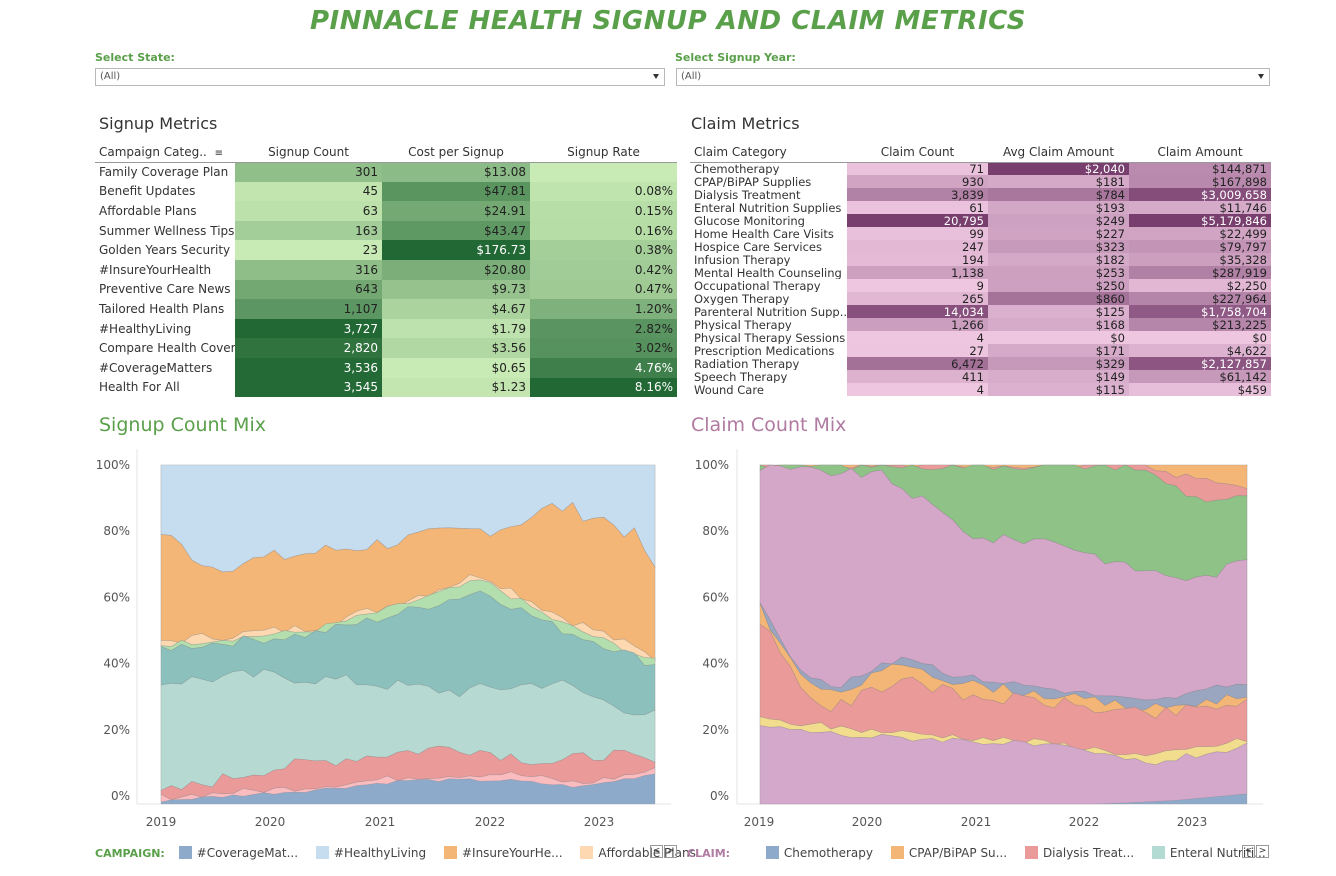 Image resolution: width=1336 pixels, height=876 pixels. I want to click on legend-item: Affordable Plans, so click(638, 853).